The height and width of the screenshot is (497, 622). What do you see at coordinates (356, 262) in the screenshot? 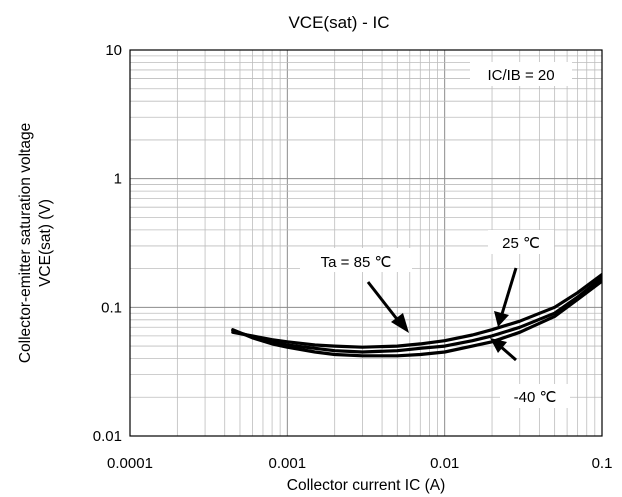
I see `t85-label: Ta = 85 ℃` at bounding box center [356, 262].